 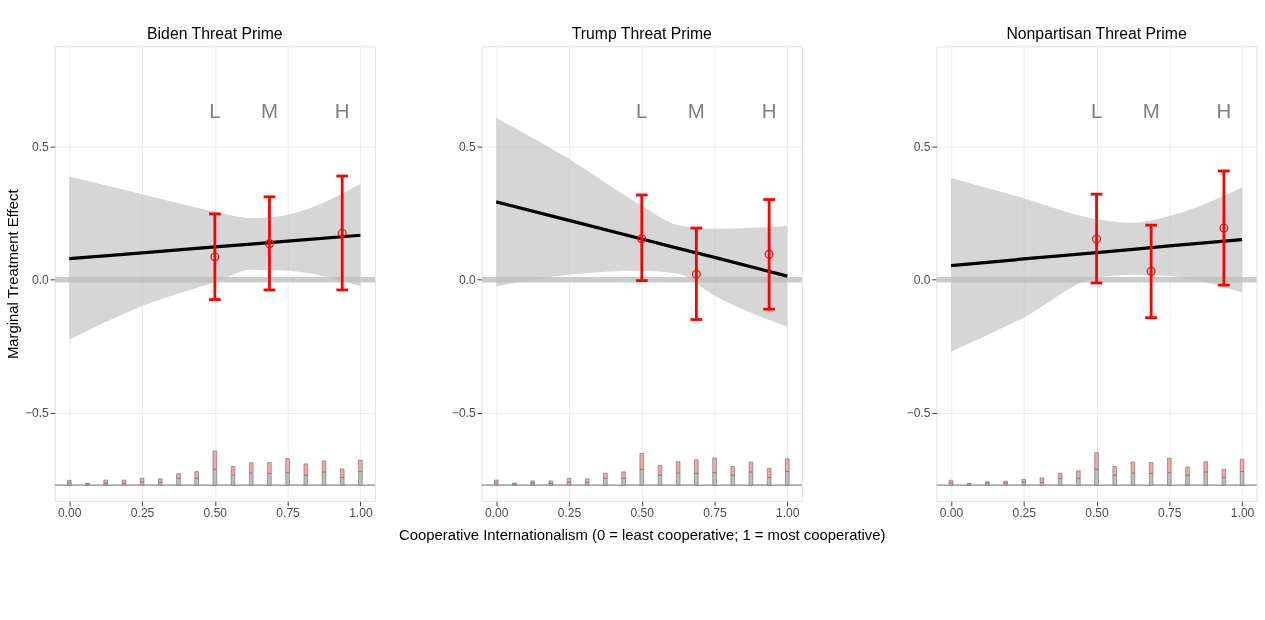 What do you see at coordinates (642, 534) in the screenshot?
I see `x-axis-title: Cooperative Internationalism (0 = least cooperative; 1 = most cooperative)` at bounding box center [642, 534].